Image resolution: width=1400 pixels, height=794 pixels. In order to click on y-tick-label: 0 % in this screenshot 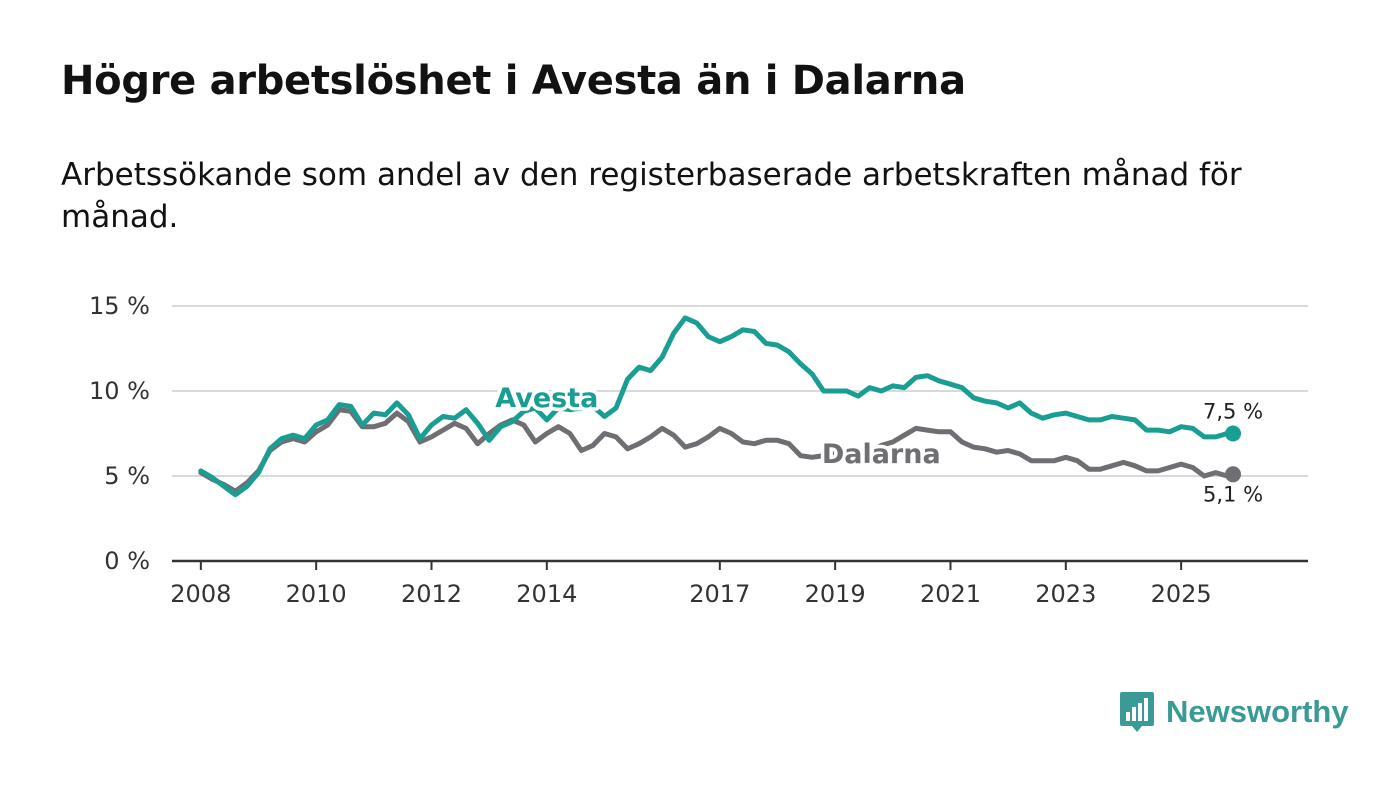, I will do `click(127, 561)`.